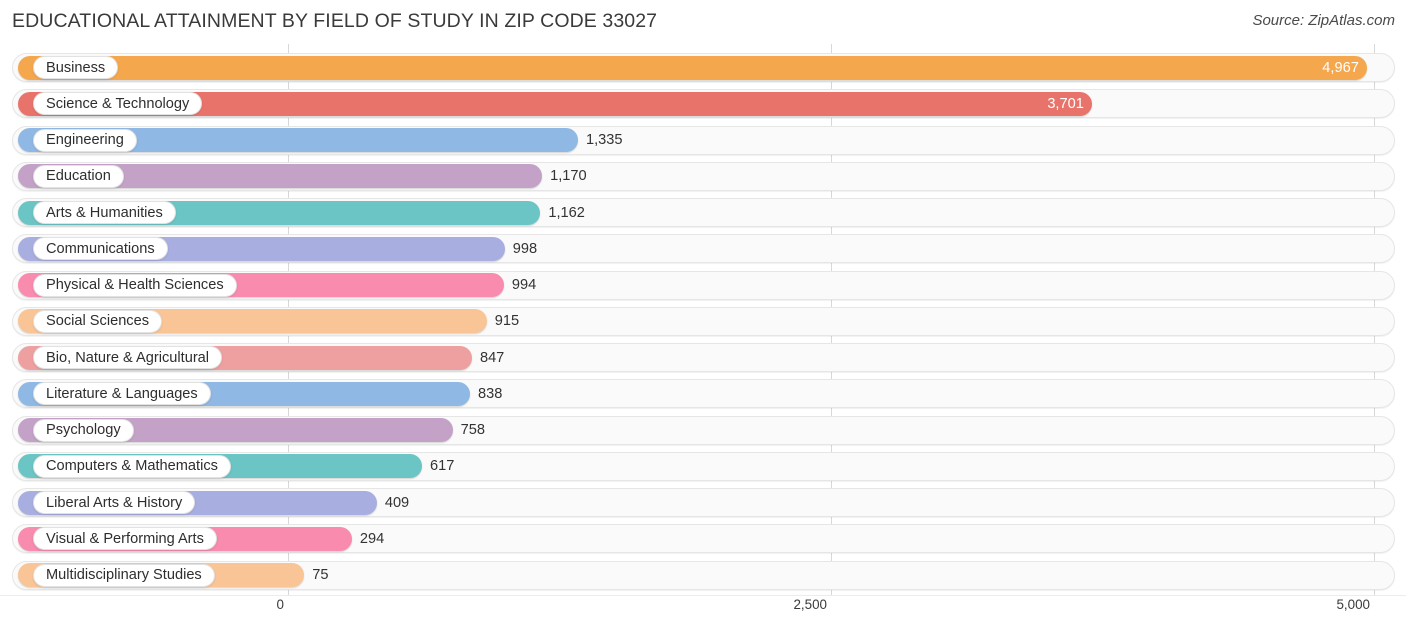 The image size is (1406, 631). I want to click on bar-value-label: 998, so click(525, 248).